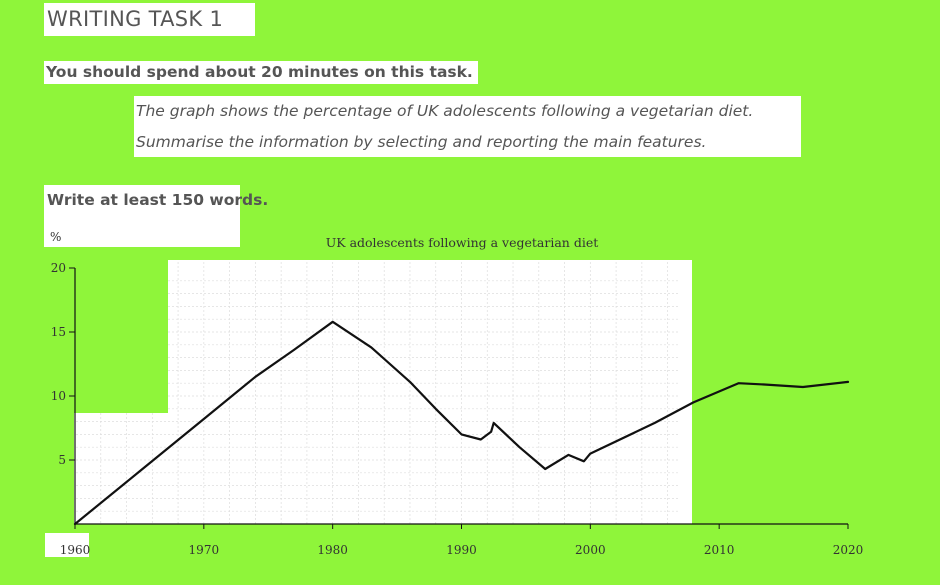  What do you see at coordinates (58, 396) in the screenshot?
I see `y-tick-label: 10` at bounding box center [58, 396].